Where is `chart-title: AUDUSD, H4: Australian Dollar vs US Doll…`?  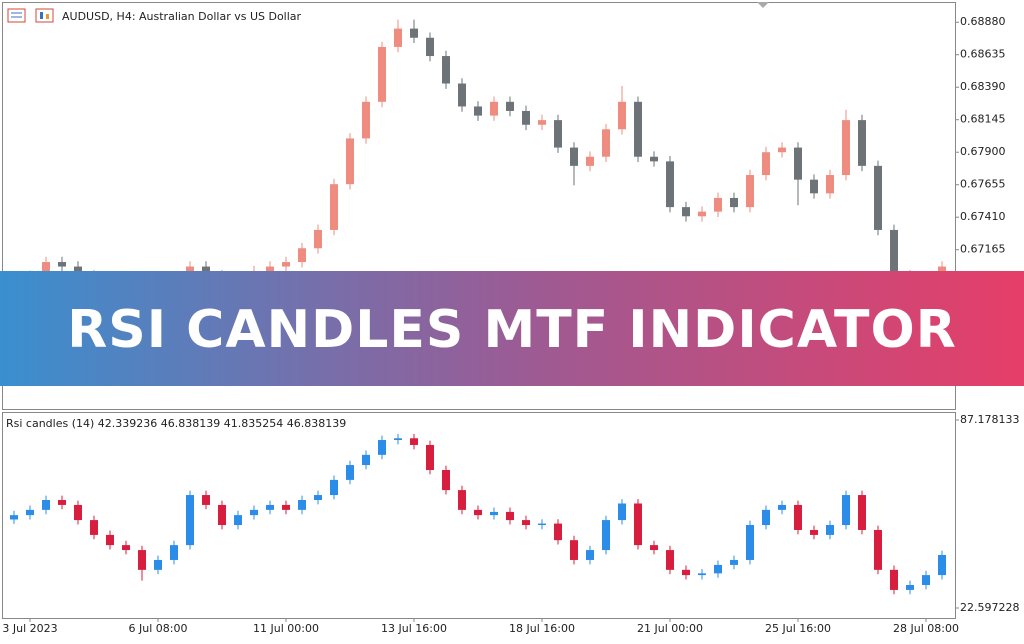
chart-title: AUDUSD, H4: Australian Dollar vs US Doll… is located at coordinates (182, 16).